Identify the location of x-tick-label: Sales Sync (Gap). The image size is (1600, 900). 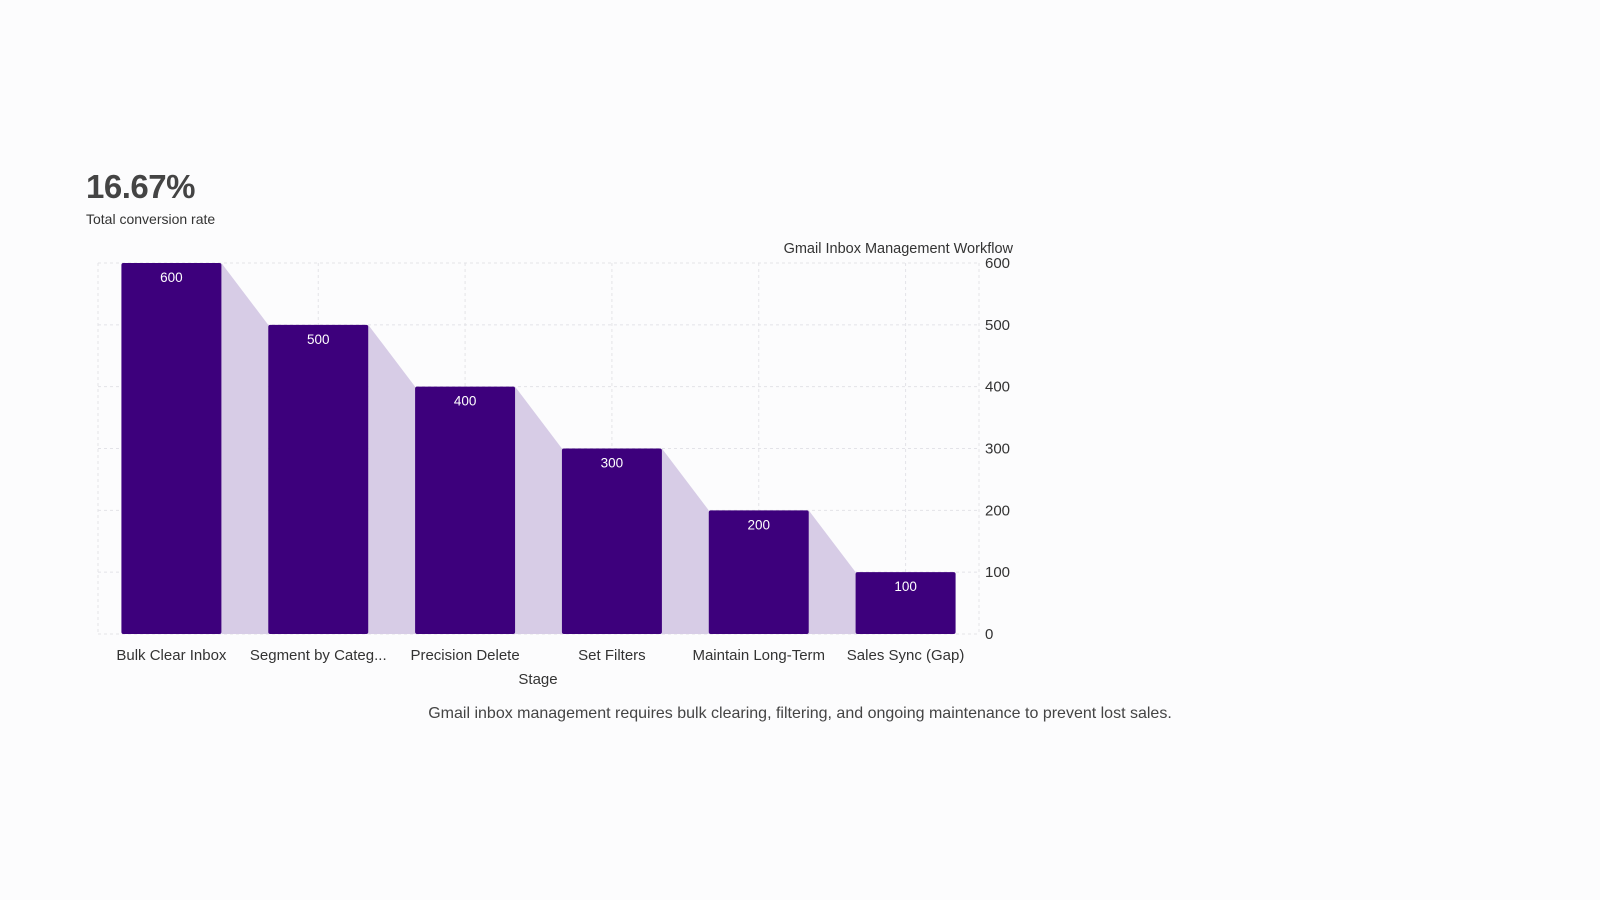
(906, 655).